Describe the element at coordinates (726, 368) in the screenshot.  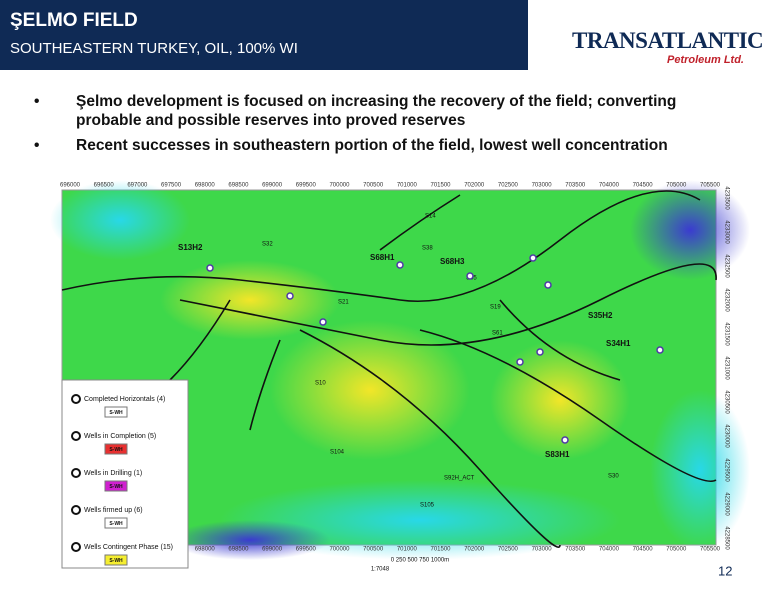
I see `y-coord-label: 4231000` at that location.